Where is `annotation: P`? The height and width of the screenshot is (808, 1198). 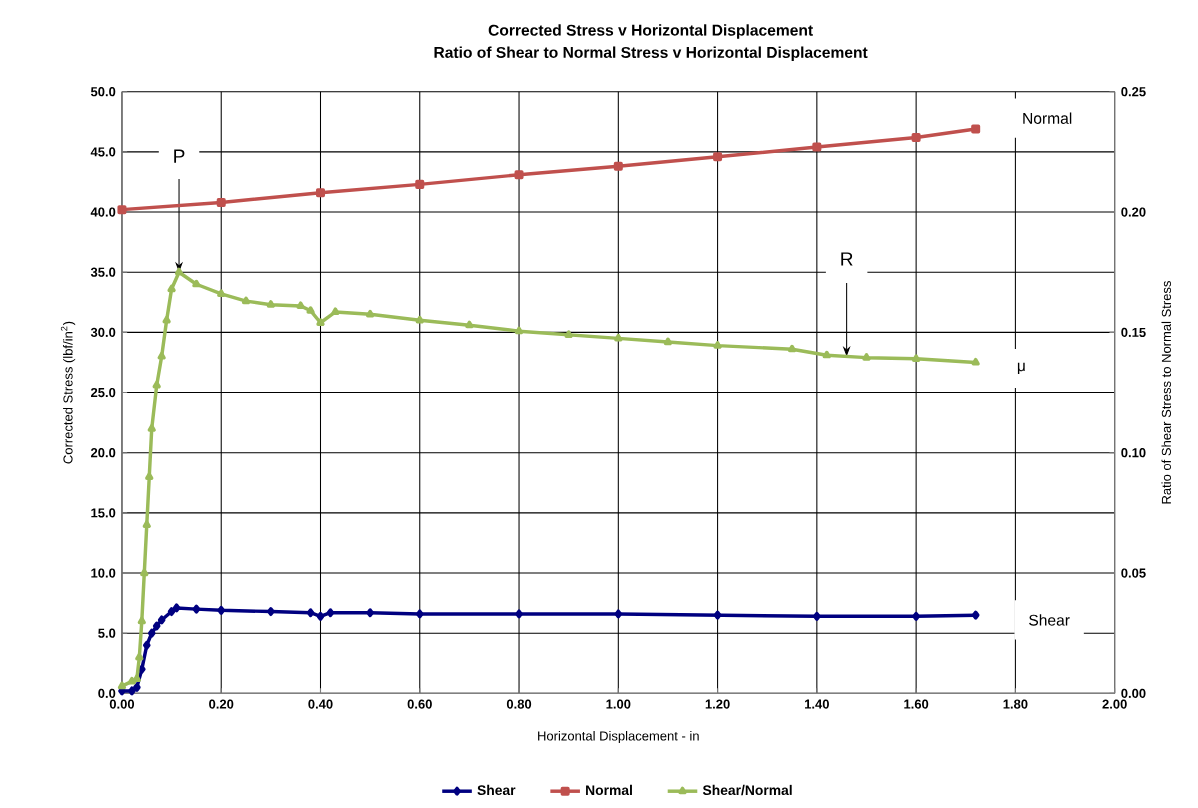 annotation: P is located at coordinates (179, 156).